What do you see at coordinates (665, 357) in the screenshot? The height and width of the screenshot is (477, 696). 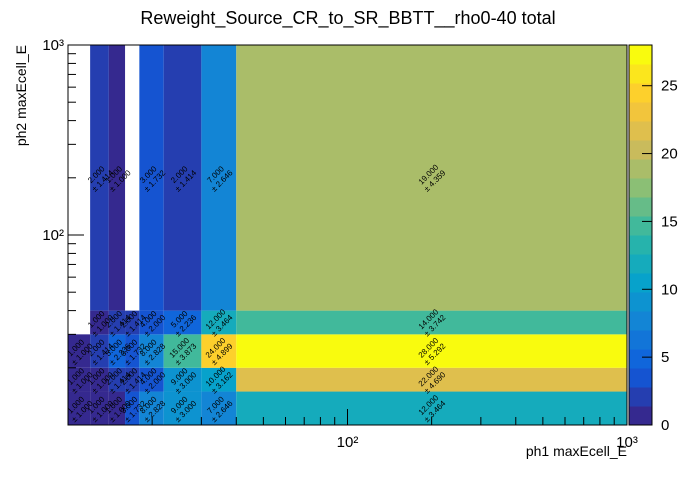 I see `z-tick-label: 5` at bounding box center [665, 357].